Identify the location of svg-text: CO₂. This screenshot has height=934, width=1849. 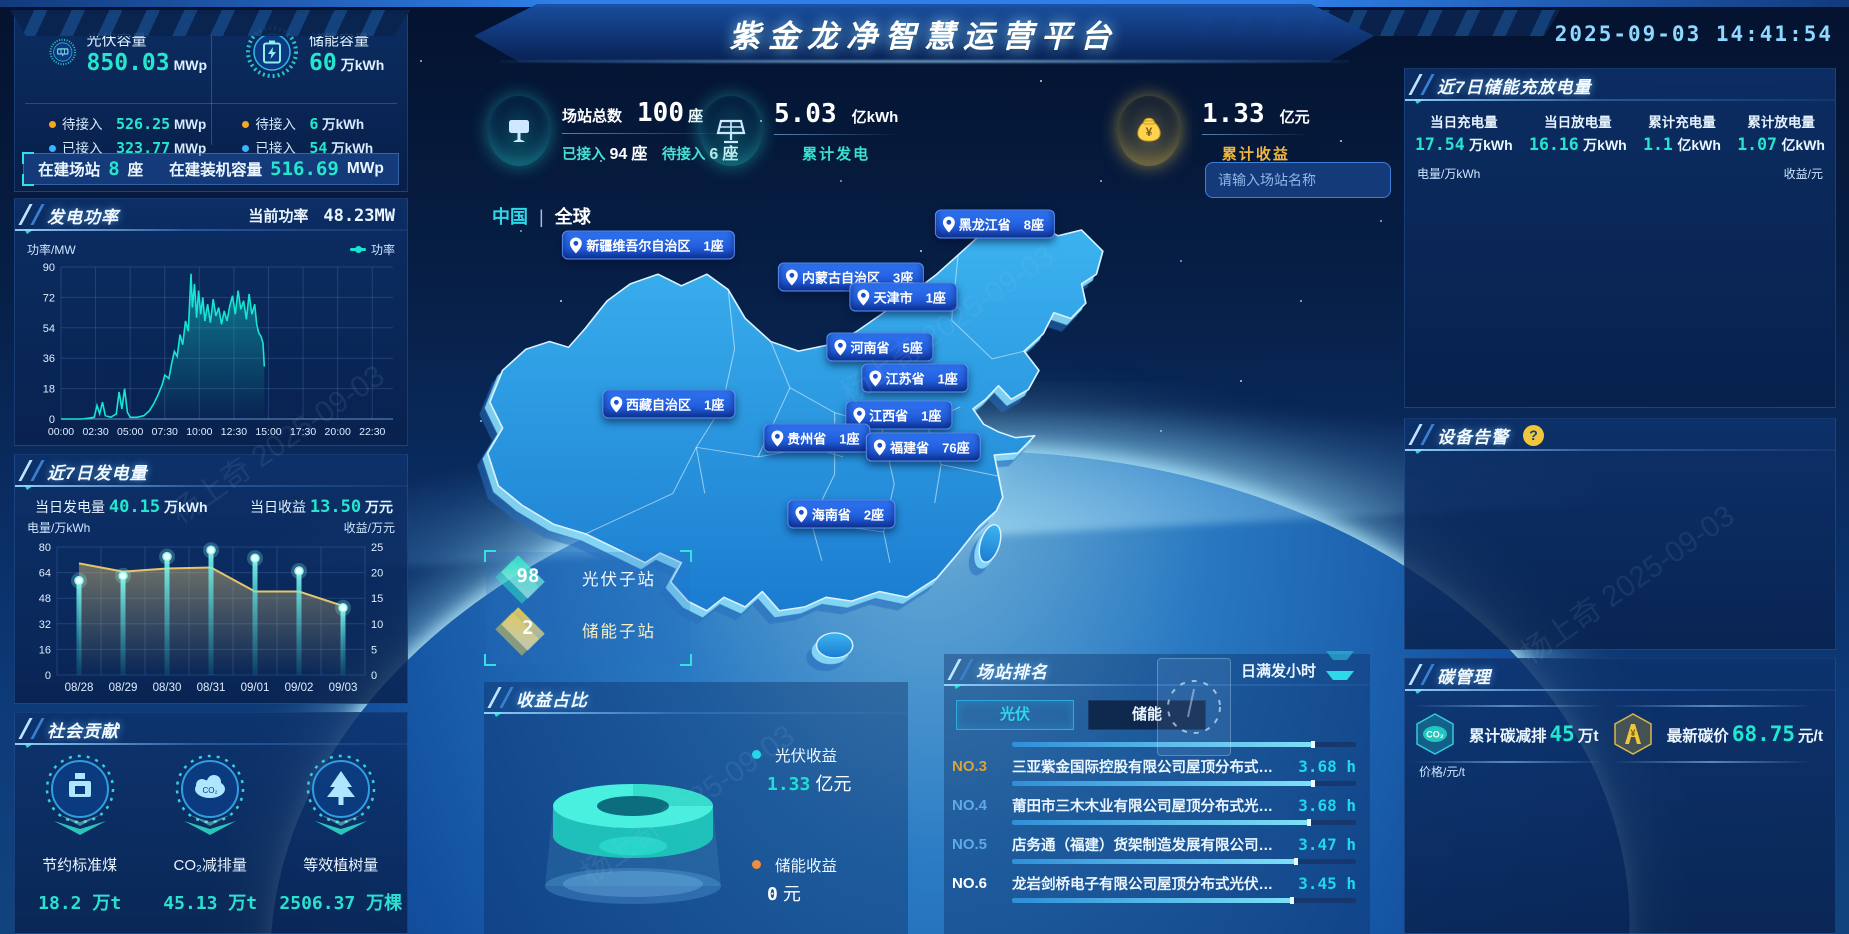
(1435, 735).